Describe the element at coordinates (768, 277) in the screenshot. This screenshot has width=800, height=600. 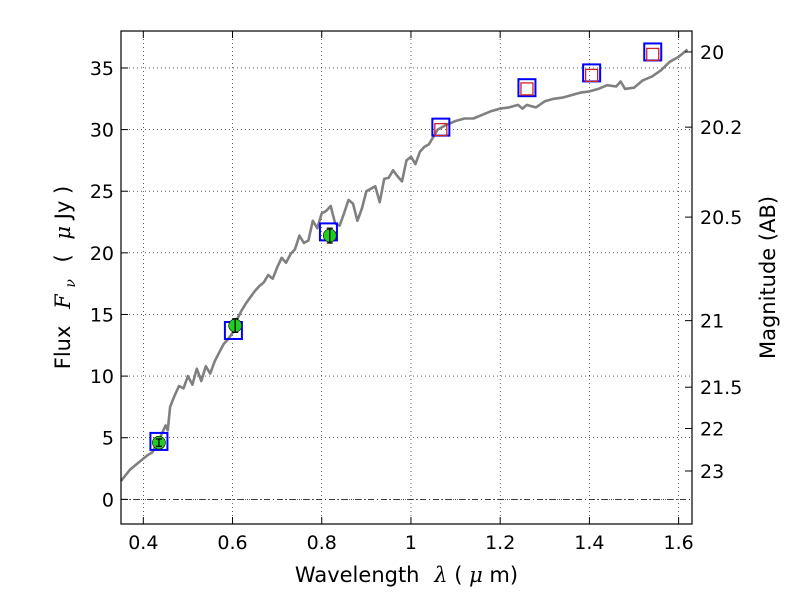
I see `y2-axis-label: Magnitude (AB)` at that location.